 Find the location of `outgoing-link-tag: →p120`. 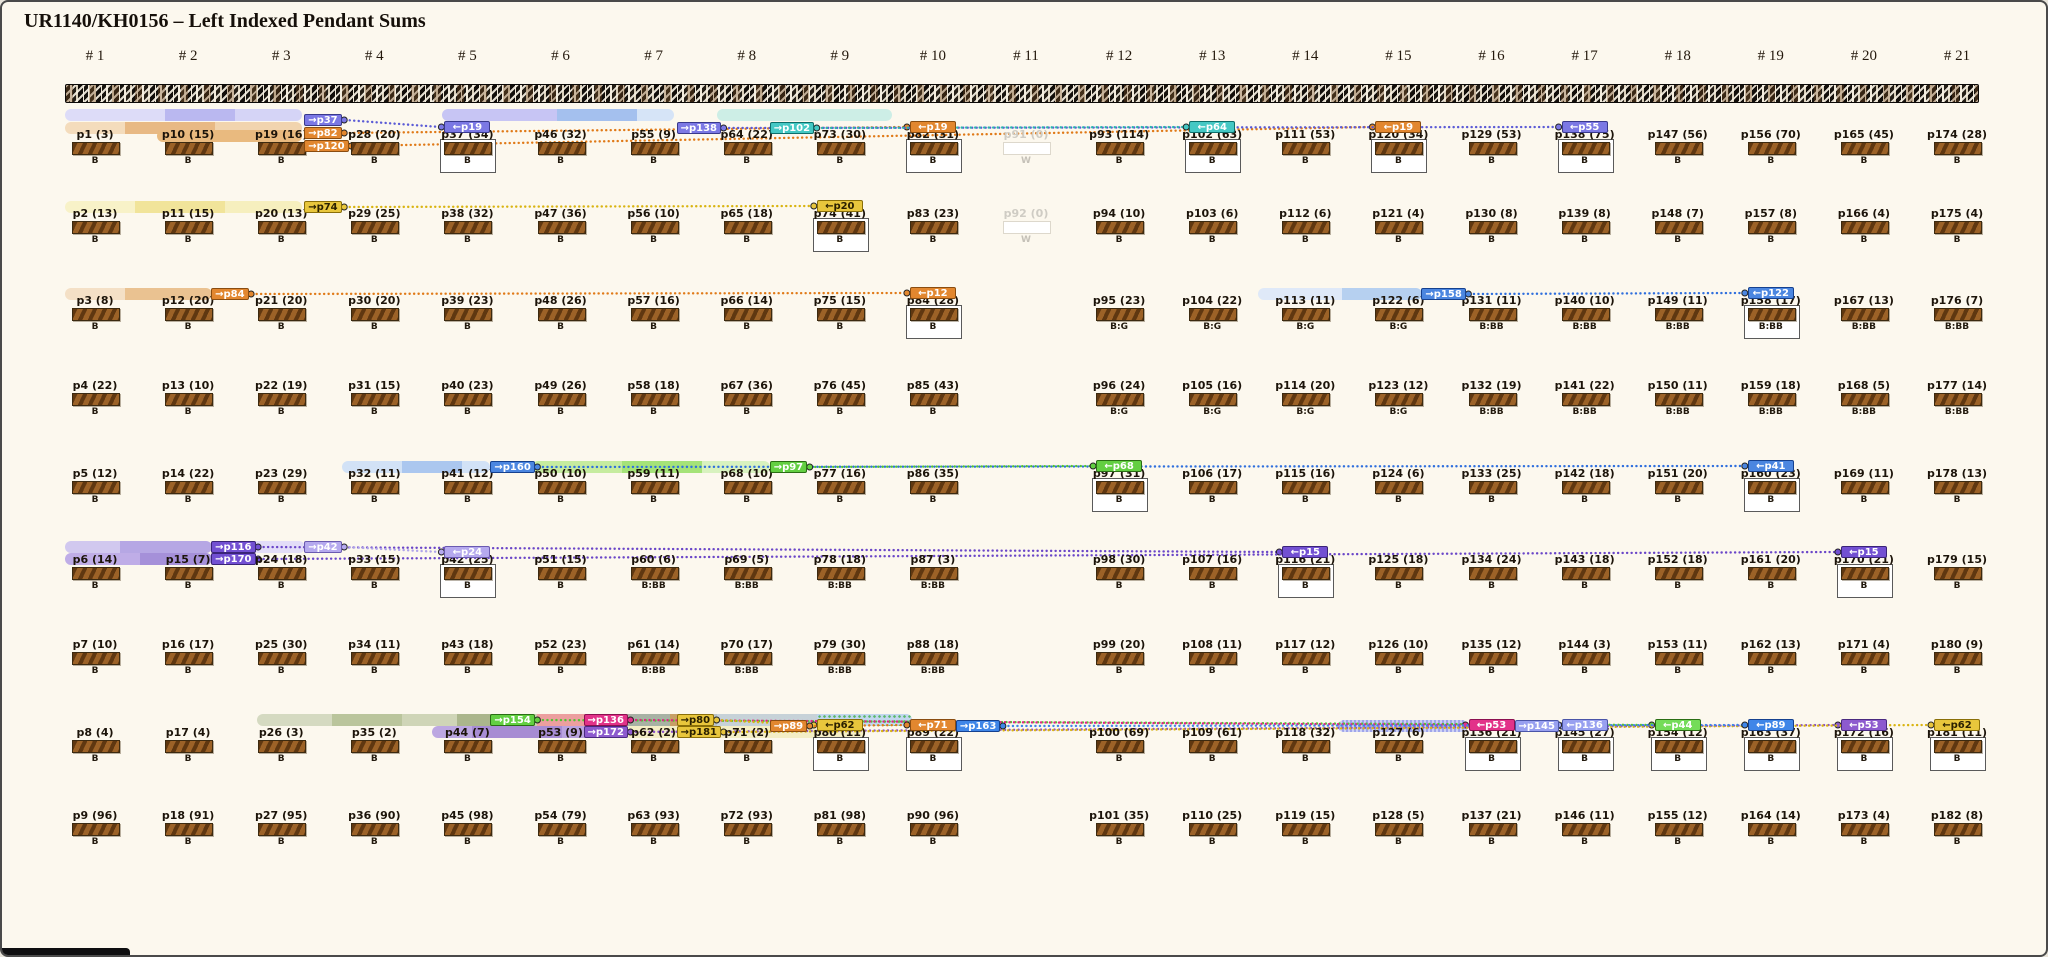

outgoing-link-tag: →p120 is located at coordinates (326, 146).